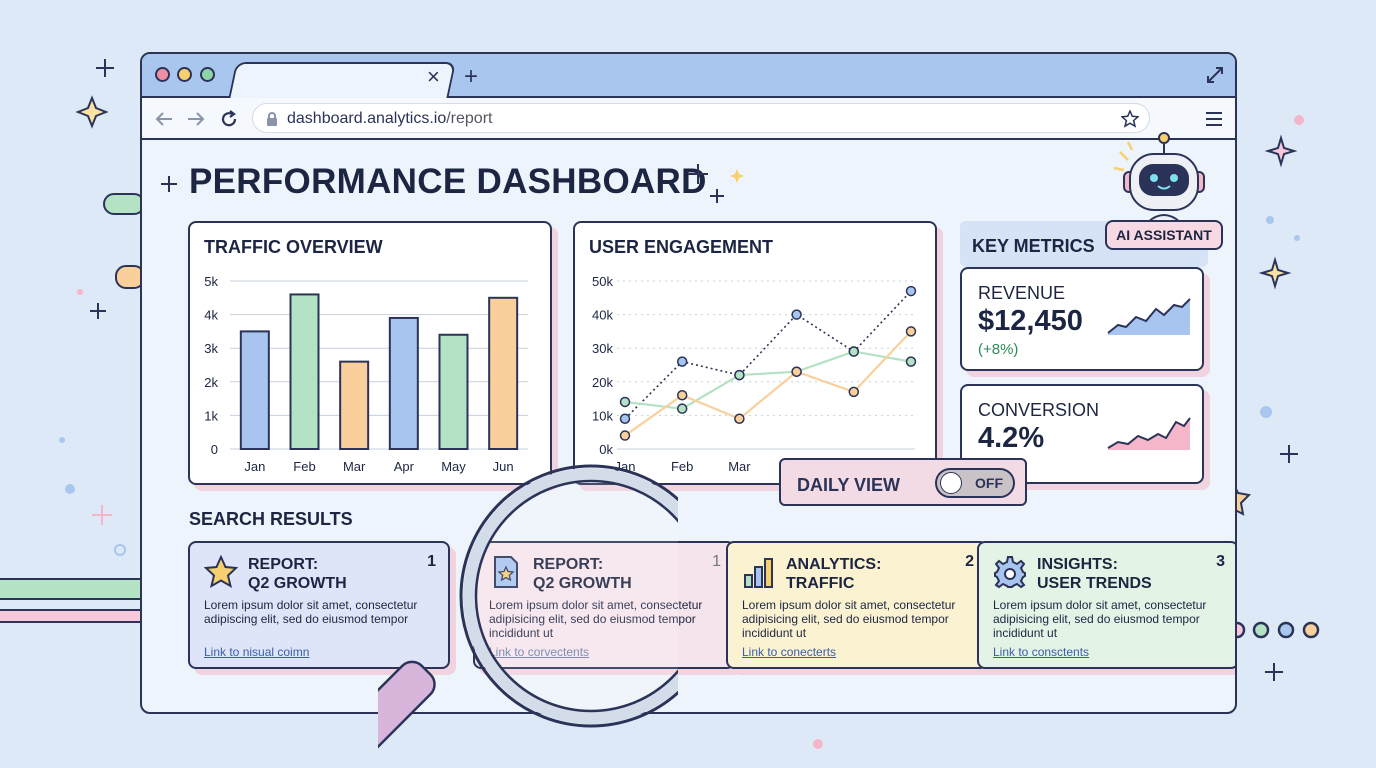 This screenshot has height=768, width=1376. I want to click on maximize-window-dot, so click(207, 74).